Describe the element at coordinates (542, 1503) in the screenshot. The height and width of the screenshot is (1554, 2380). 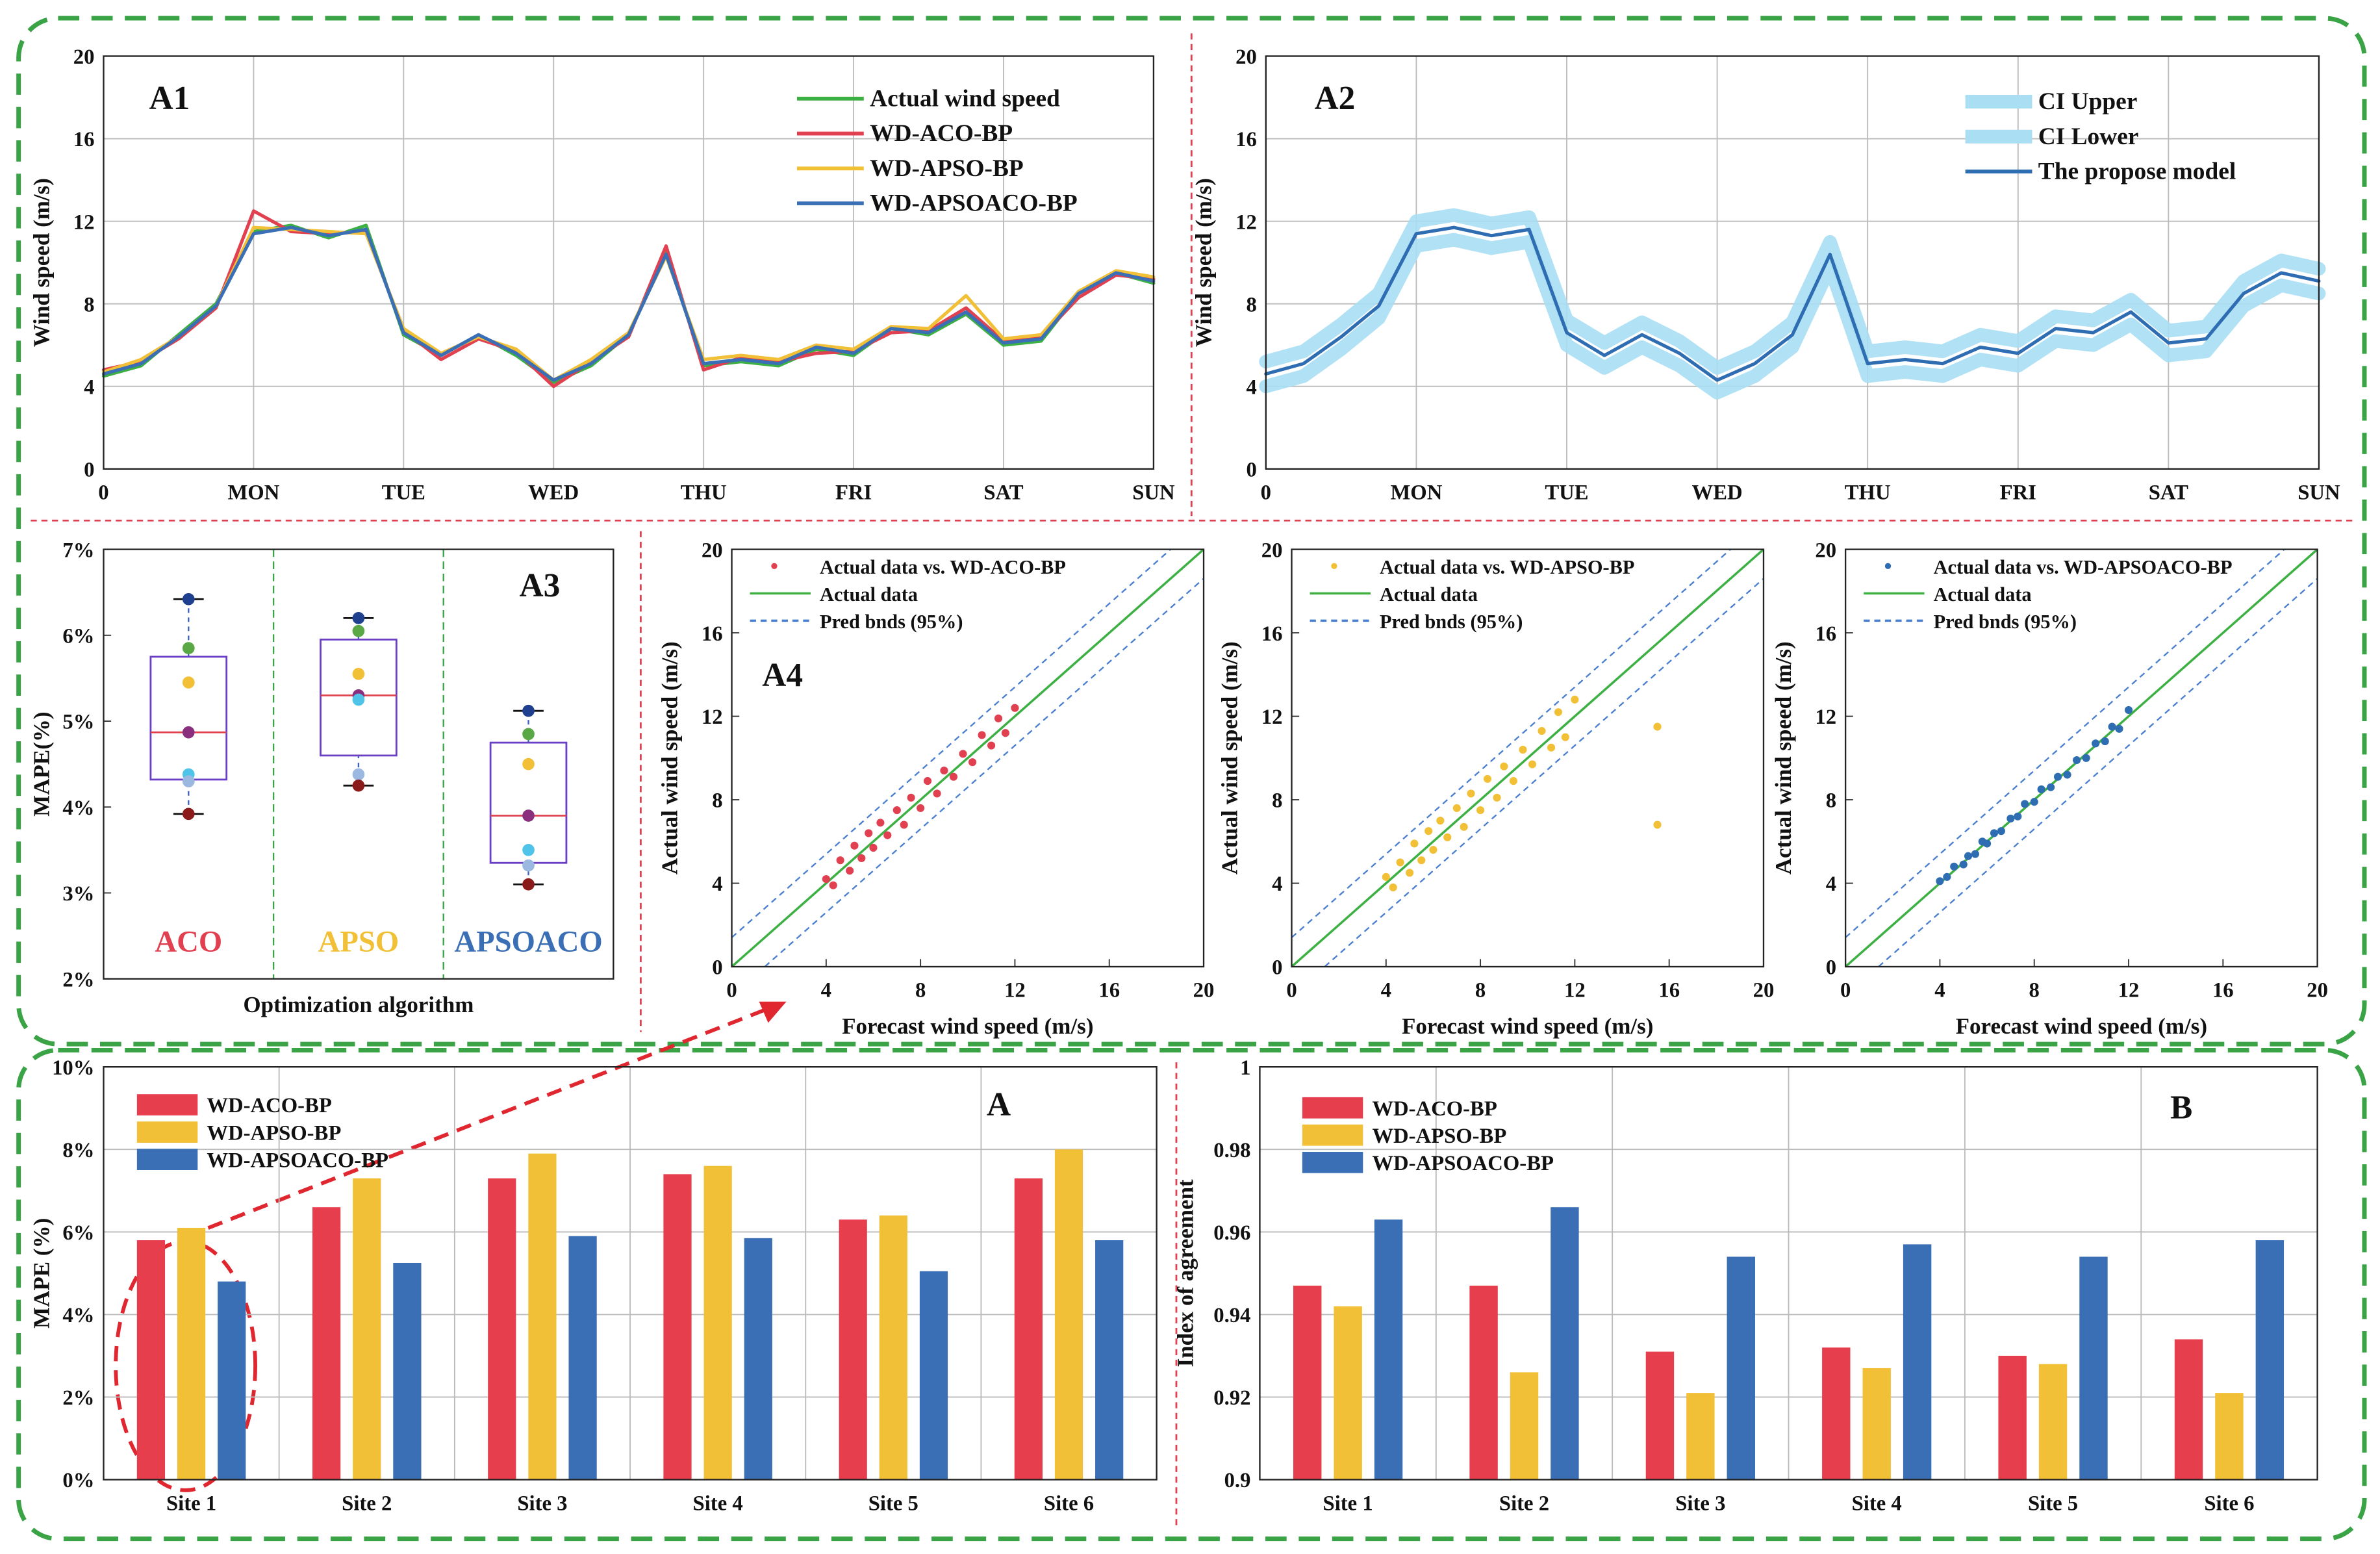
I see `x-tick-label: Site 3` at that location.